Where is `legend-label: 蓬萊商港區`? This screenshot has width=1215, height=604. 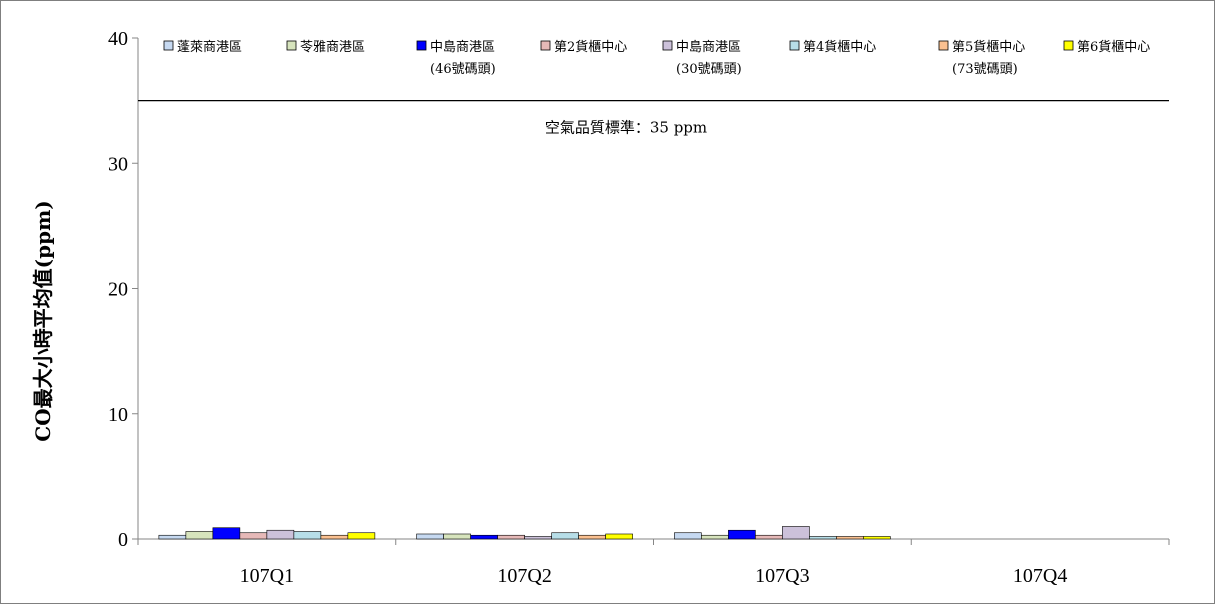 legend-label: 蓬萊商港區 is located at coordinates (209, 47).